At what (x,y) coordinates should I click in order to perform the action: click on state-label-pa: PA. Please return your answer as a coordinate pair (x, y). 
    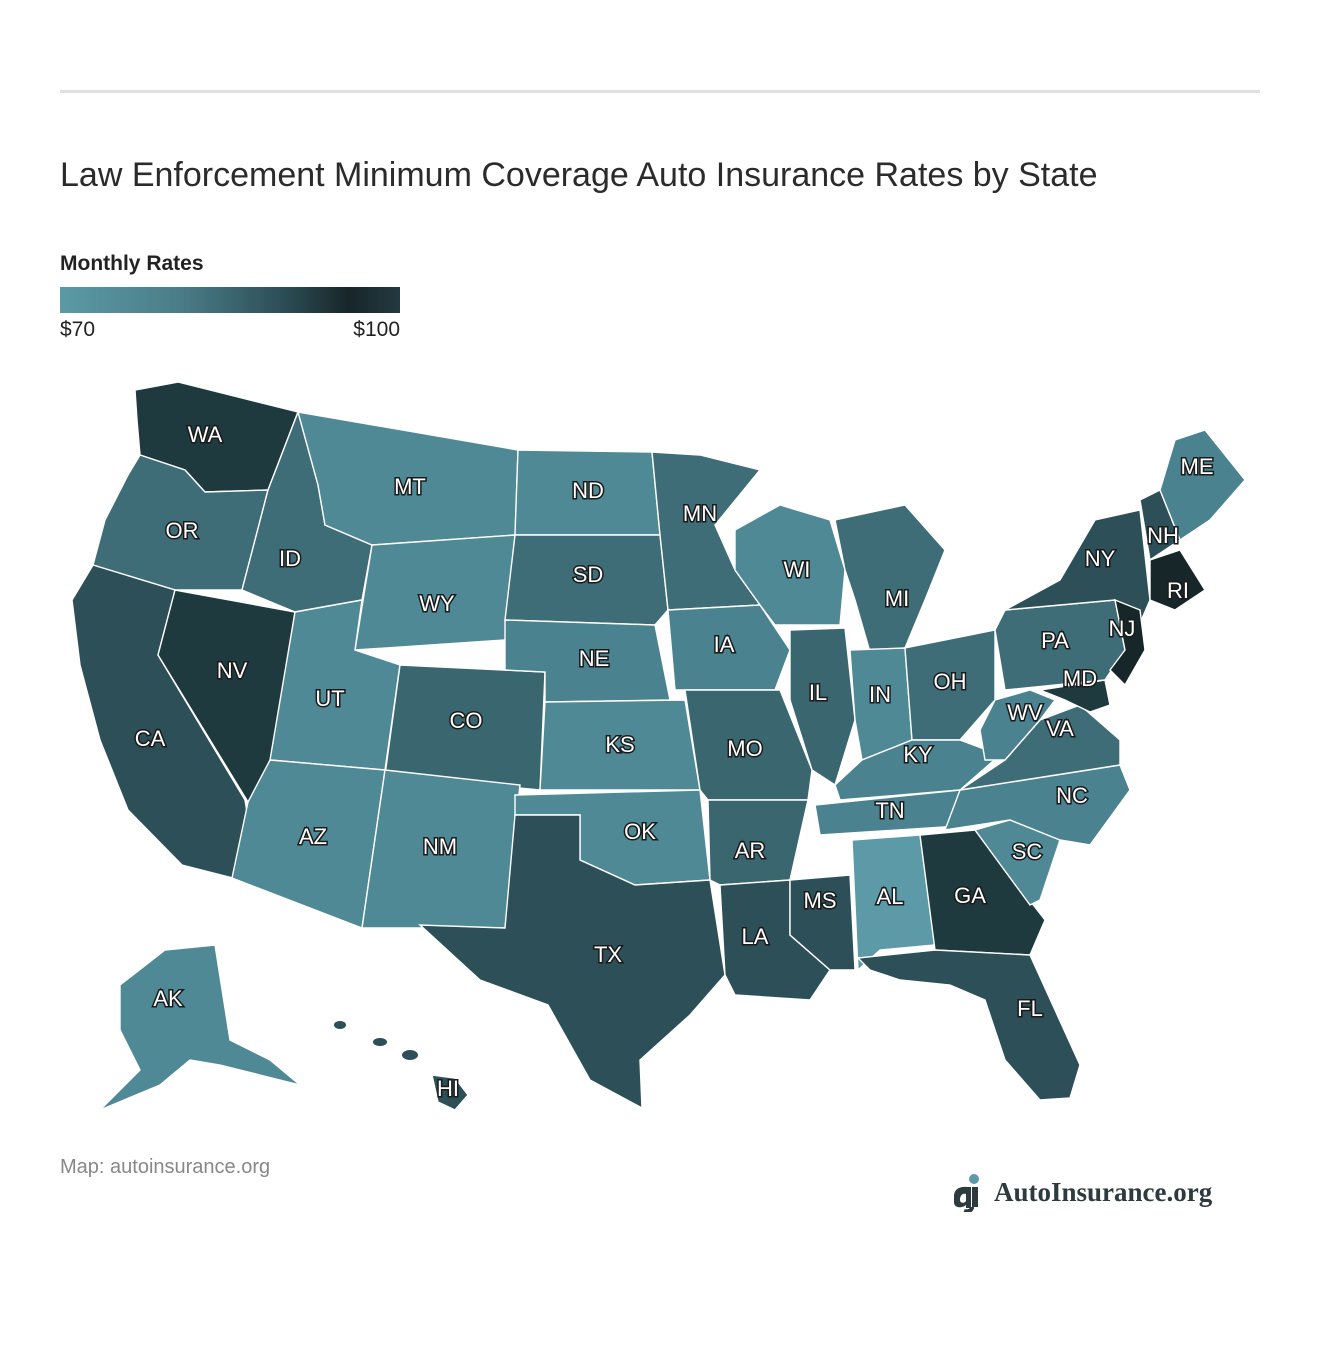
    Looking at the image, I should click on (1055, 640).